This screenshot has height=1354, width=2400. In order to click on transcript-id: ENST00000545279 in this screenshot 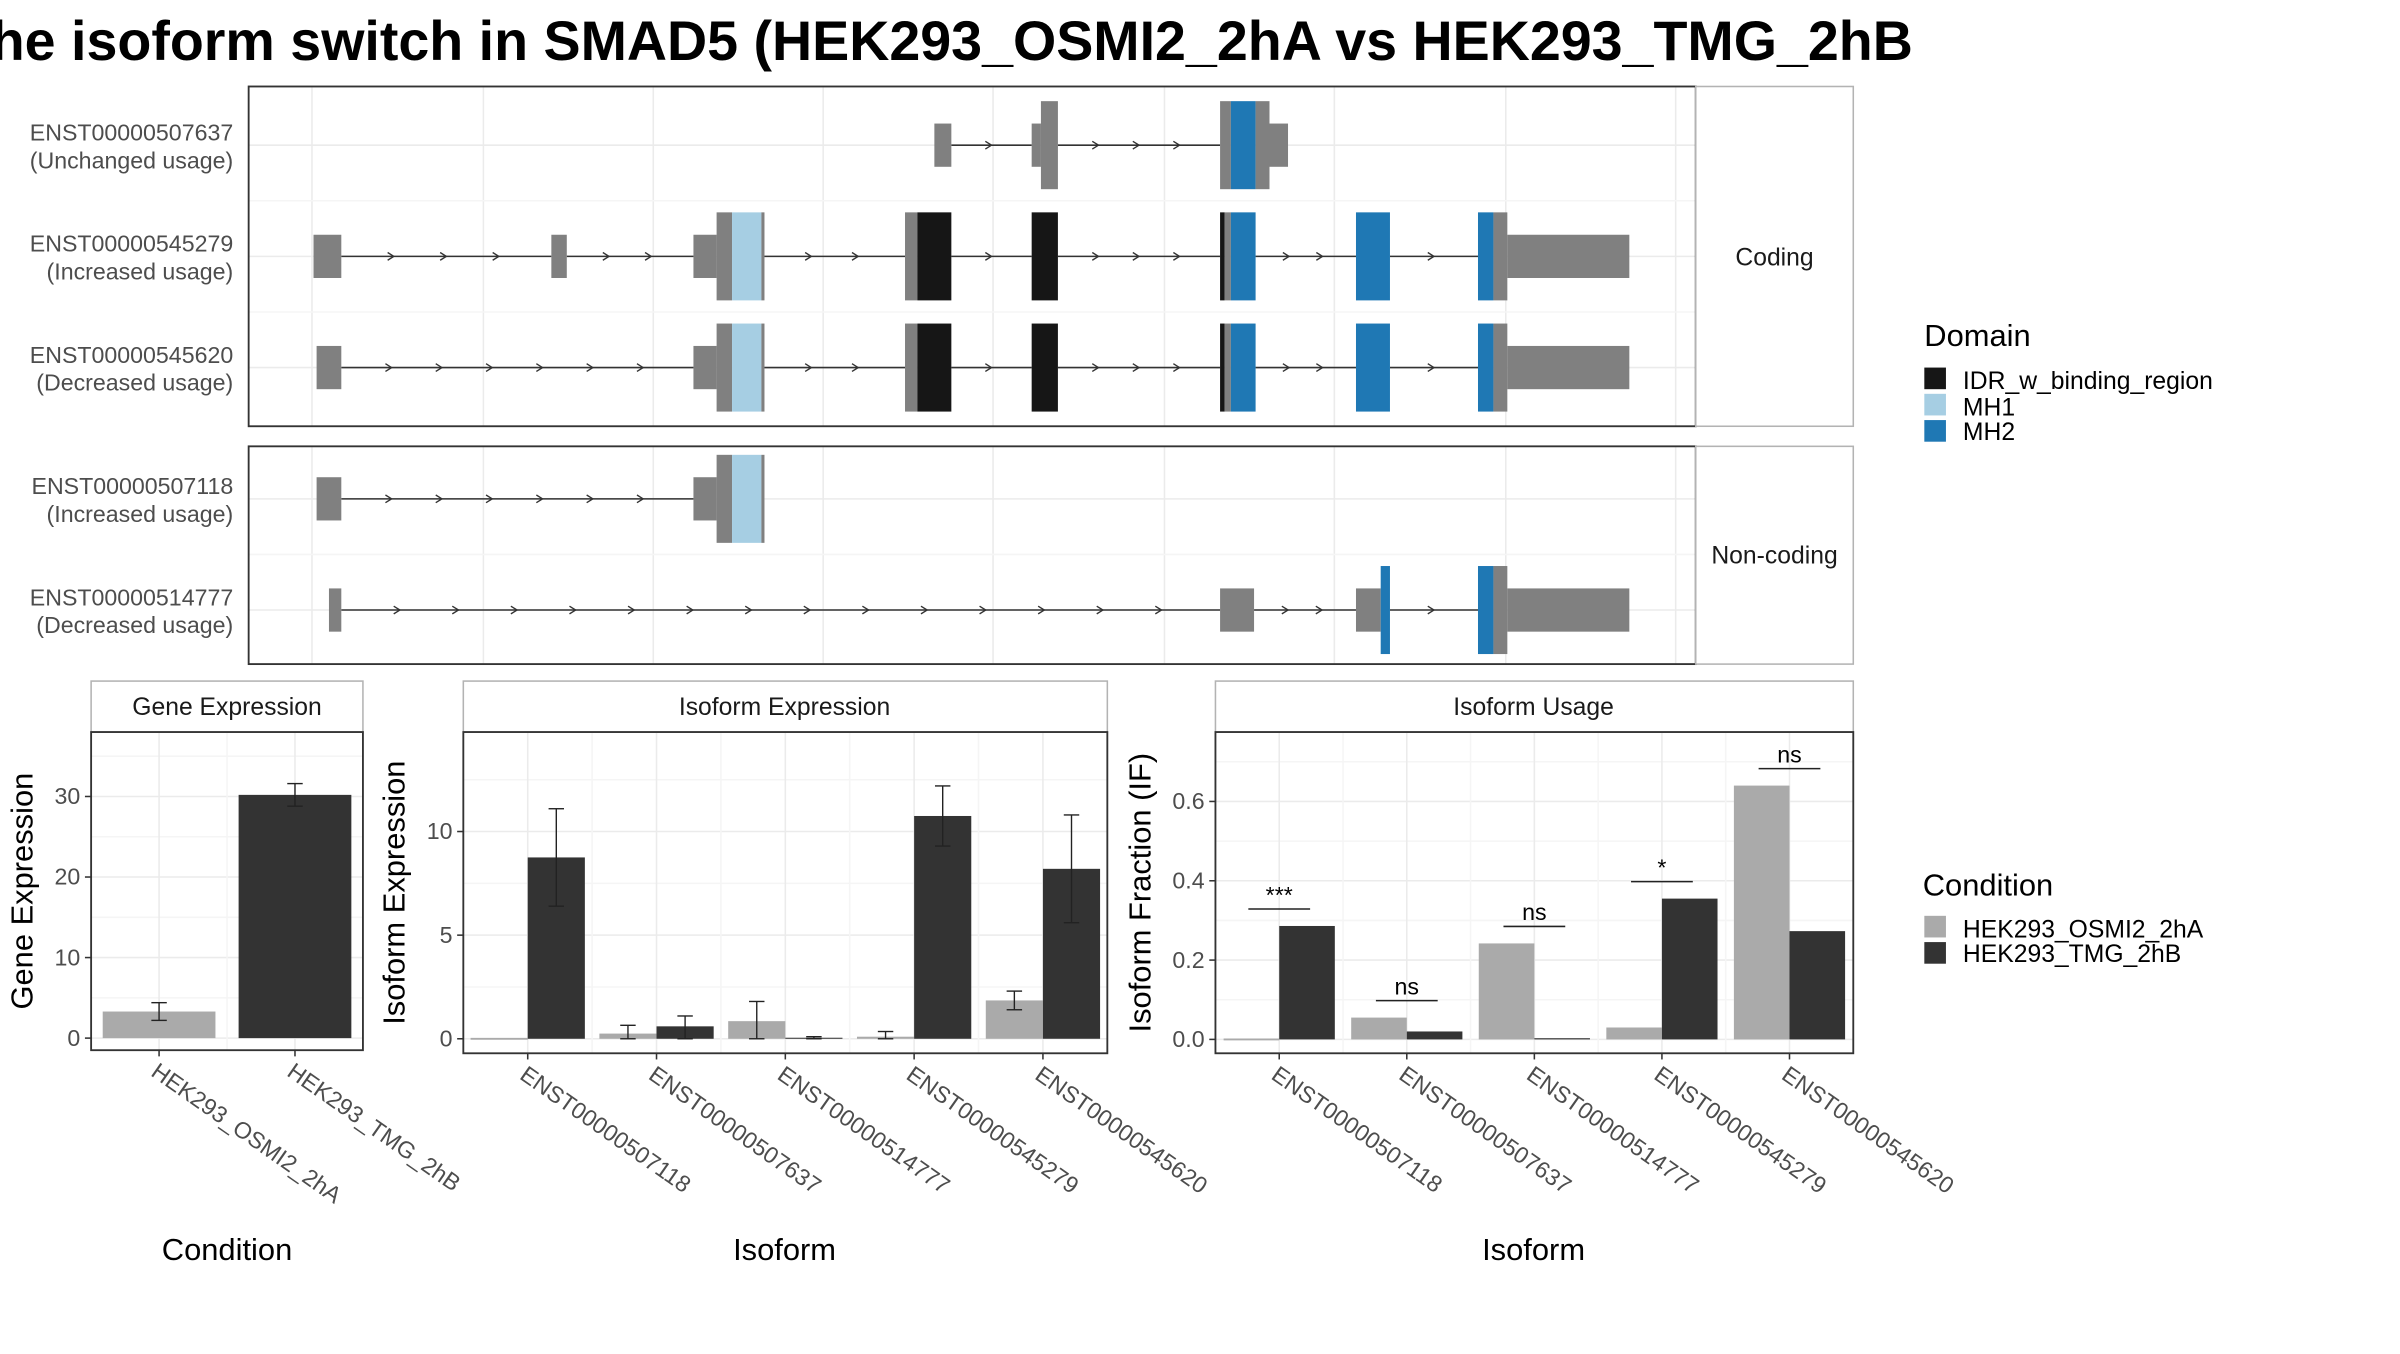, I will do `click(131, 244)`.